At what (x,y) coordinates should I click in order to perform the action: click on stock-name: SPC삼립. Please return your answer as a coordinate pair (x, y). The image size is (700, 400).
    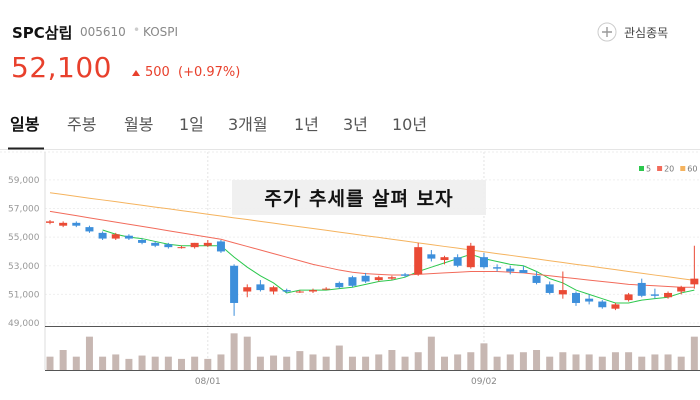
    Looking at the image, I should click on (42, 33).